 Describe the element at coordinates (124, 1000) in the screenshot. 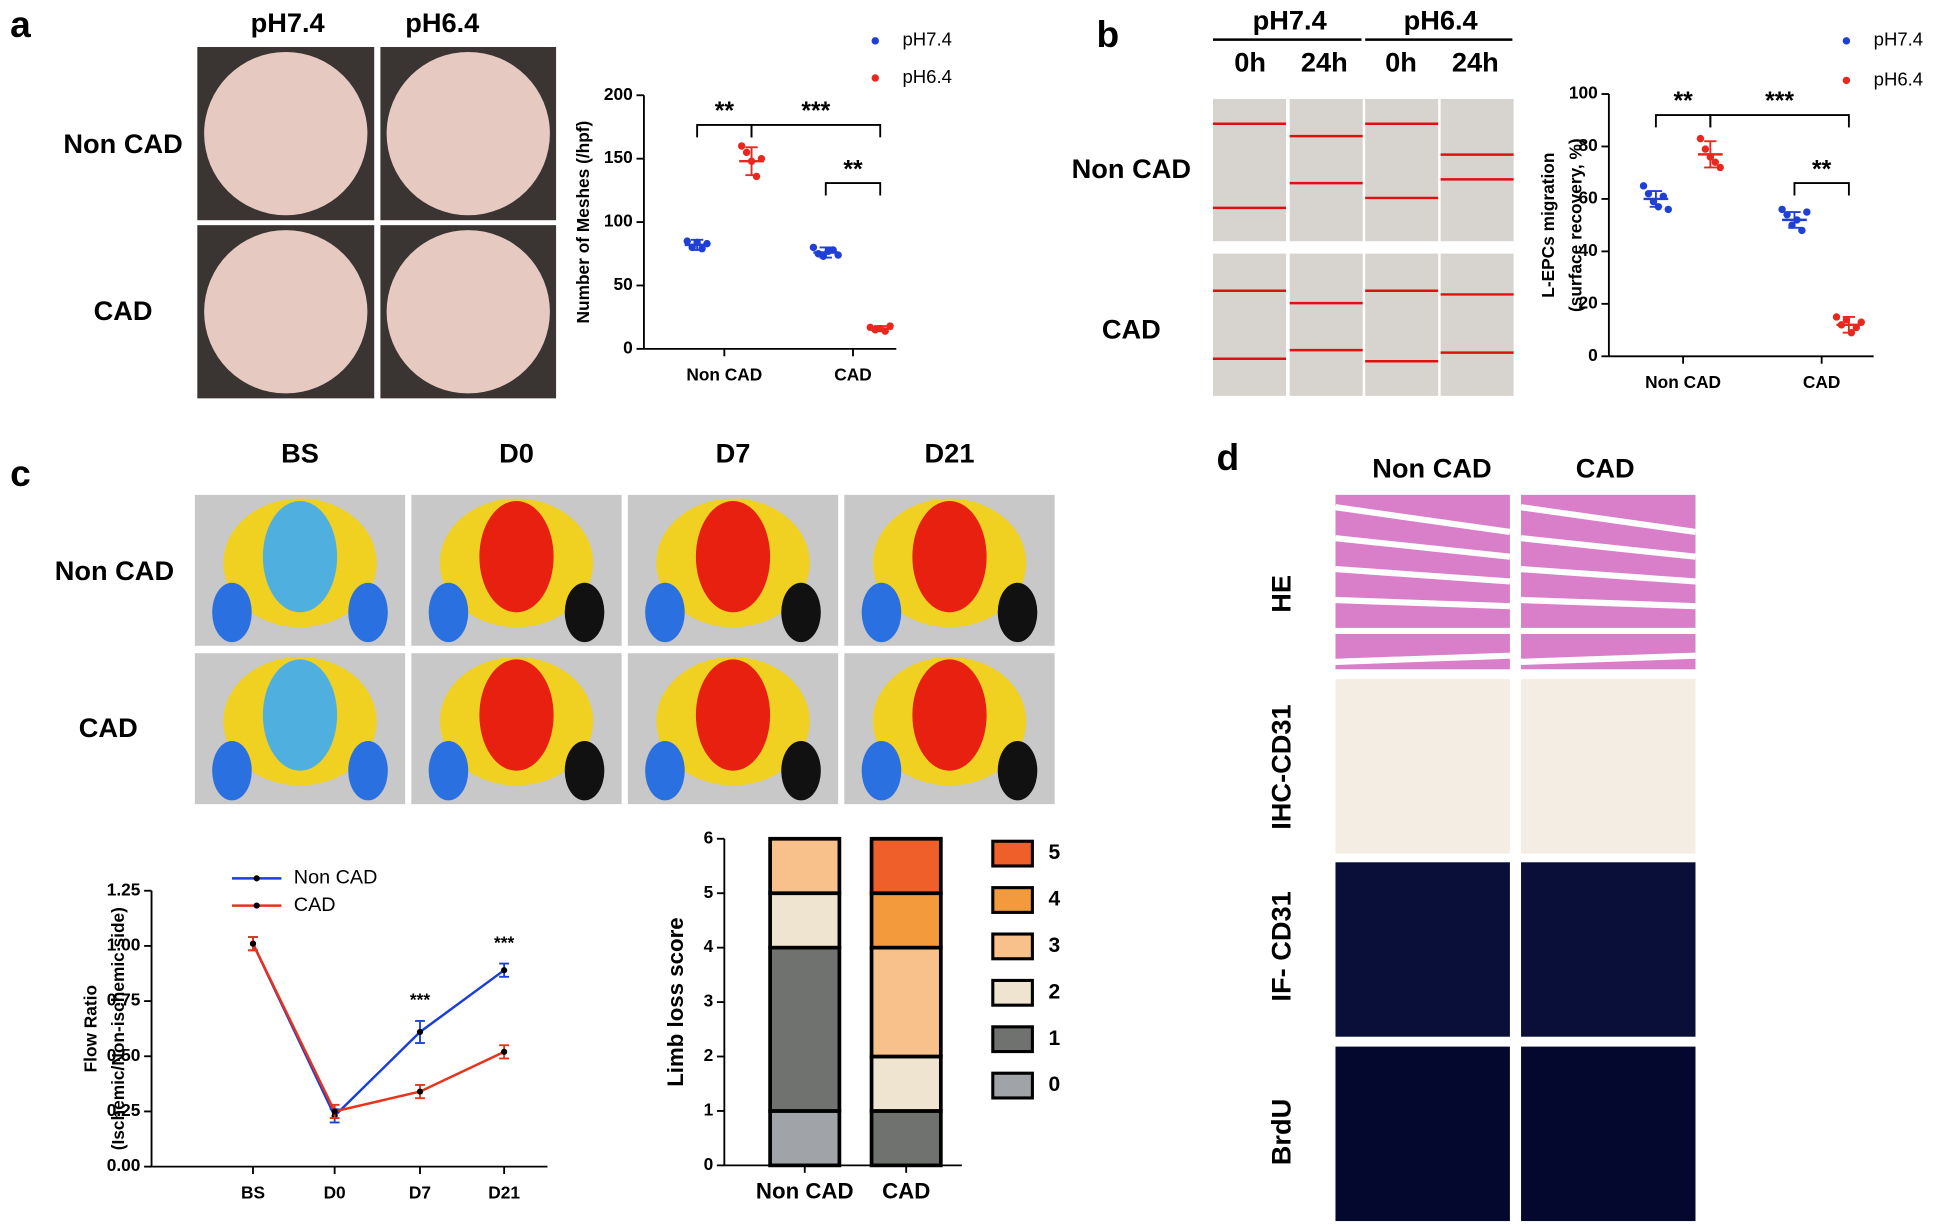

I see `y-tick-label: 0.75` at that location.